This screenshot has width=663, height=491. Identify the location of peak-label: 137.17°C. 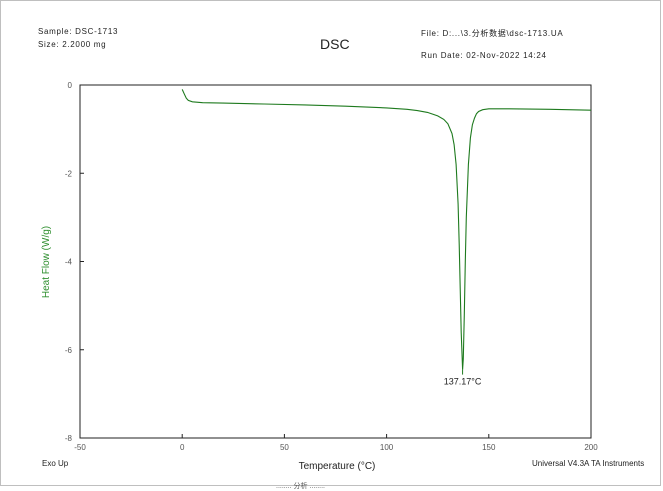
(463, 382).